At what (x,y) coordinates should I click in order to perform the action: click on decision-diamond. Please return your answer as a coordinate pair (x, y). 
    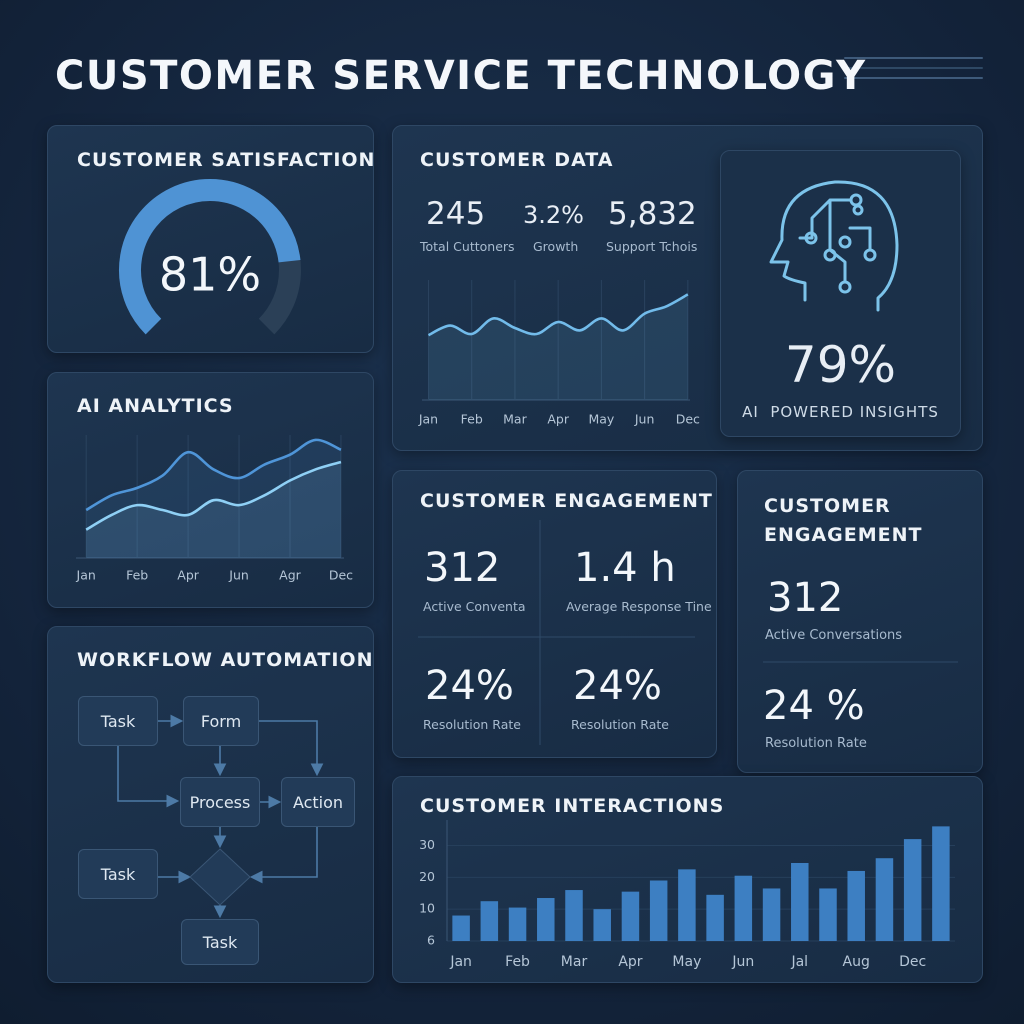
    Looking at the image, I should click on (220, 877).